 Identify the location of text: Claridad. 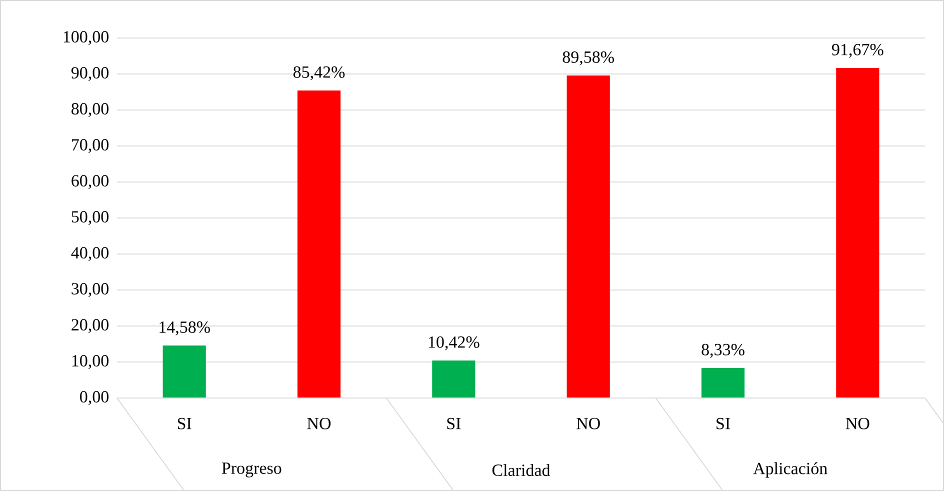
(521, 470).